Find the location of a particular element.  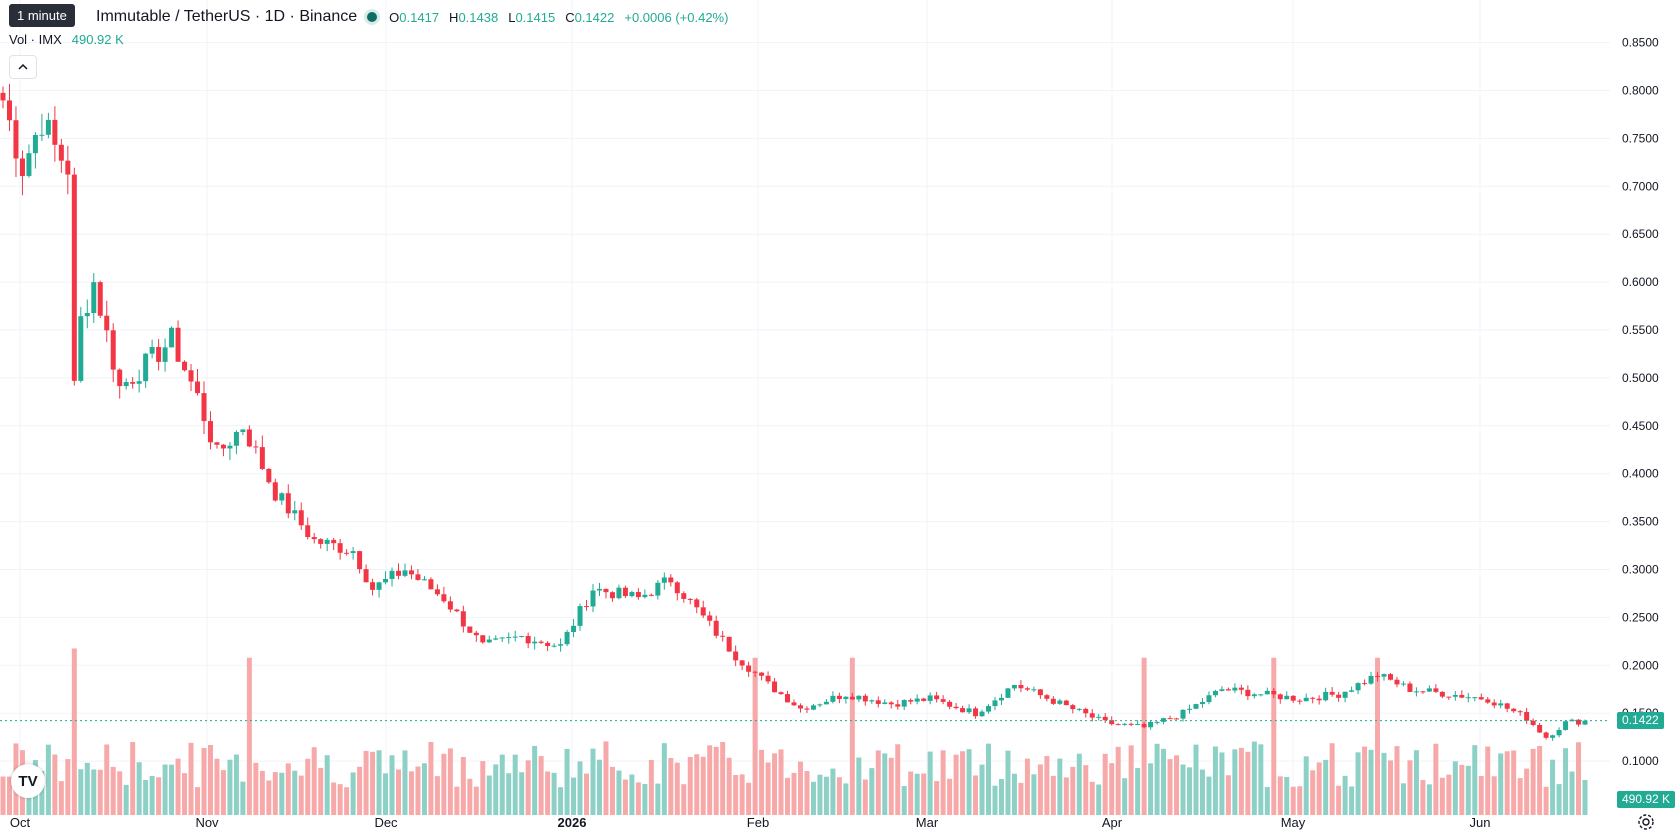

volume-tag: 490.92 K is located at coordinates (1646, 799).